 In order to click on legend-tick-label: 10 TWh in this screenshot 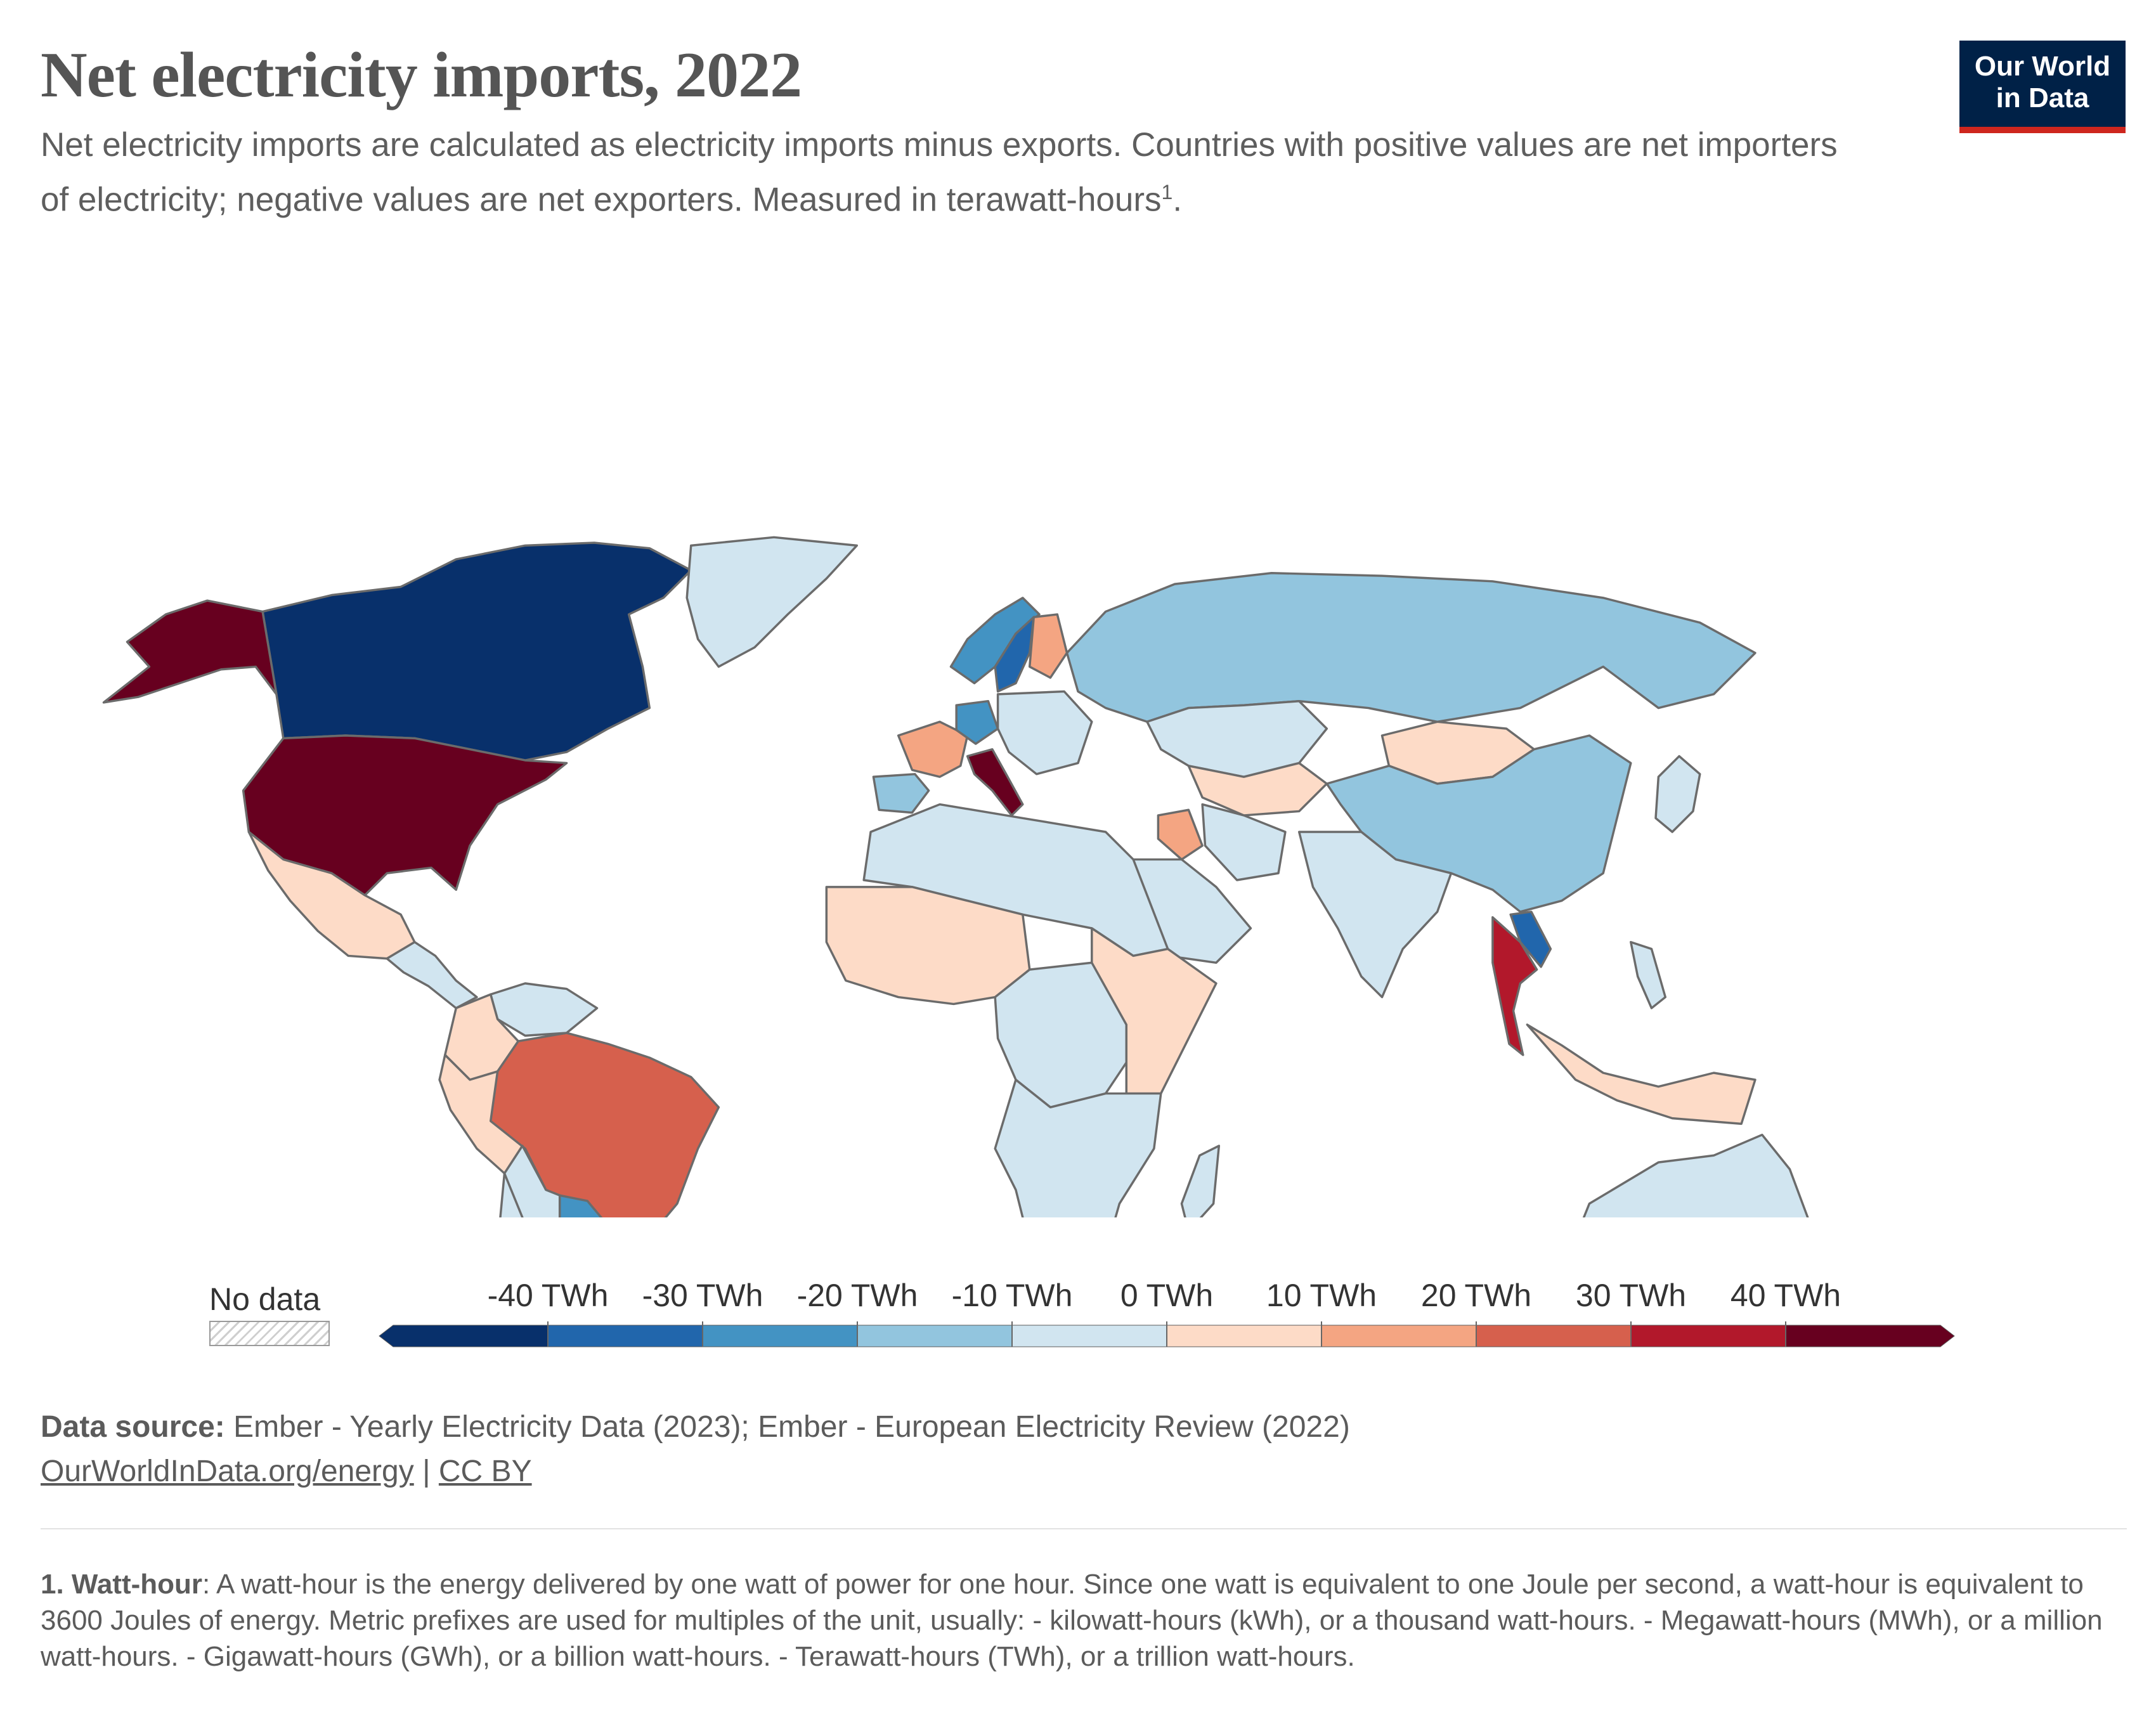, I will do `click(1322, 1295)`.